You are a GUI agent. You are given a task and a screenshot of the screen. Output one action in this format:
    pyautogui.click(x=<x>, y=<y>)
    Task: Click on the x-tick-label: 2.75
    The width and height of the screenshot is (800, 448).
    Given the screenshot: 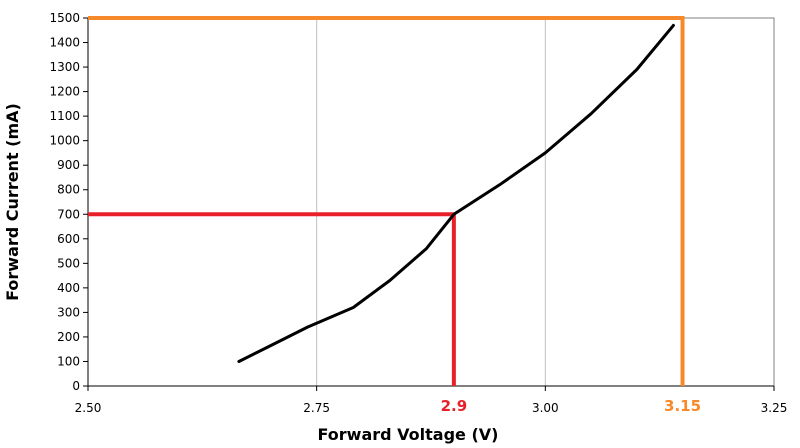 What is the action you would take?
    pyautogui.click(x=316, y=408)
    